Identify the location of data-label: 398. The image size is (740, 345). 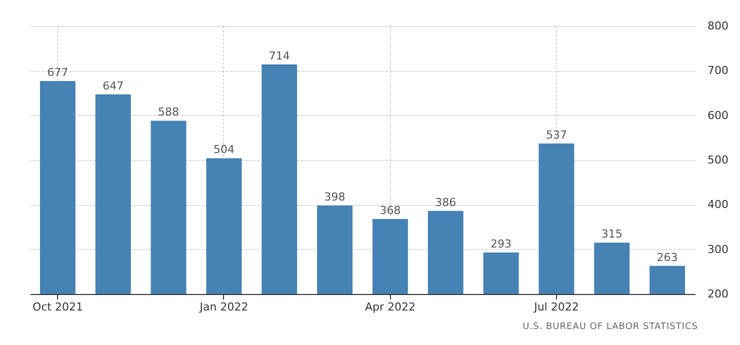
(335, 197).